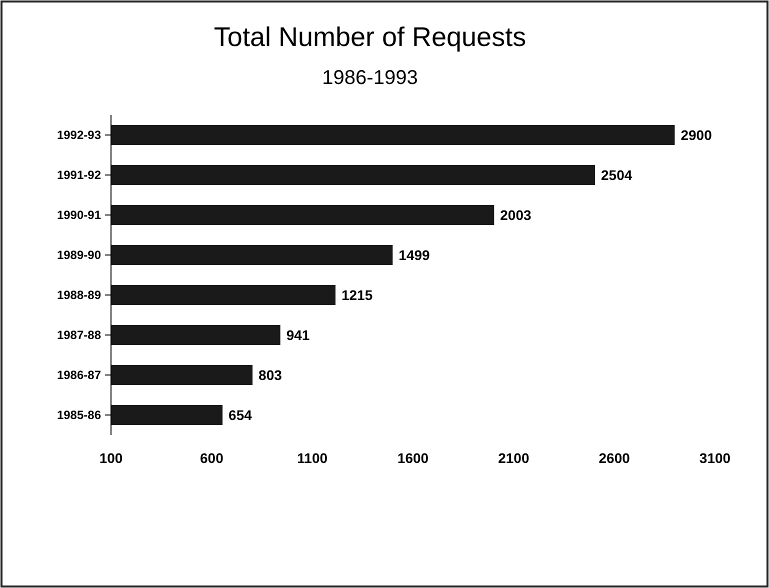 Image resolution: width=769 pixels, height=588 pixels. Describe the element at coordinates (79, 335) in the screenshot. I see `y-tick-label: 1987-88` at that location.